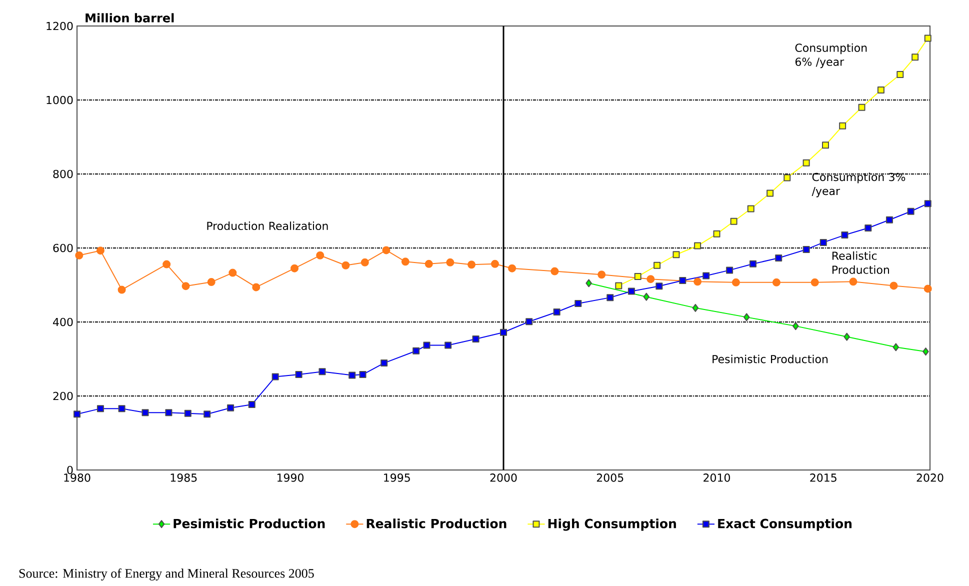 This screenshot has width=969, height=586. Describe the element at coordinates (63, 174) in the screenshot. I see `y-tick-label: 800` at that location.